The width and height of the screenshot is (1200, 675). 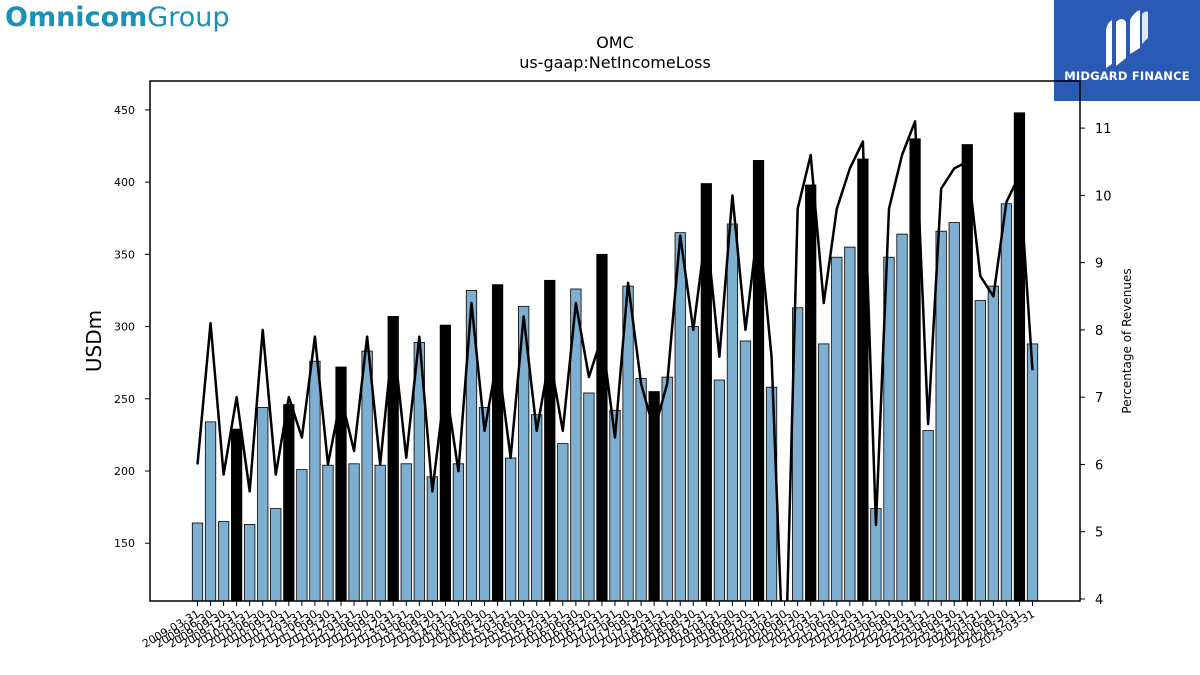 I want to click on y-axis-label: USDm, so click(x=94, y=341).